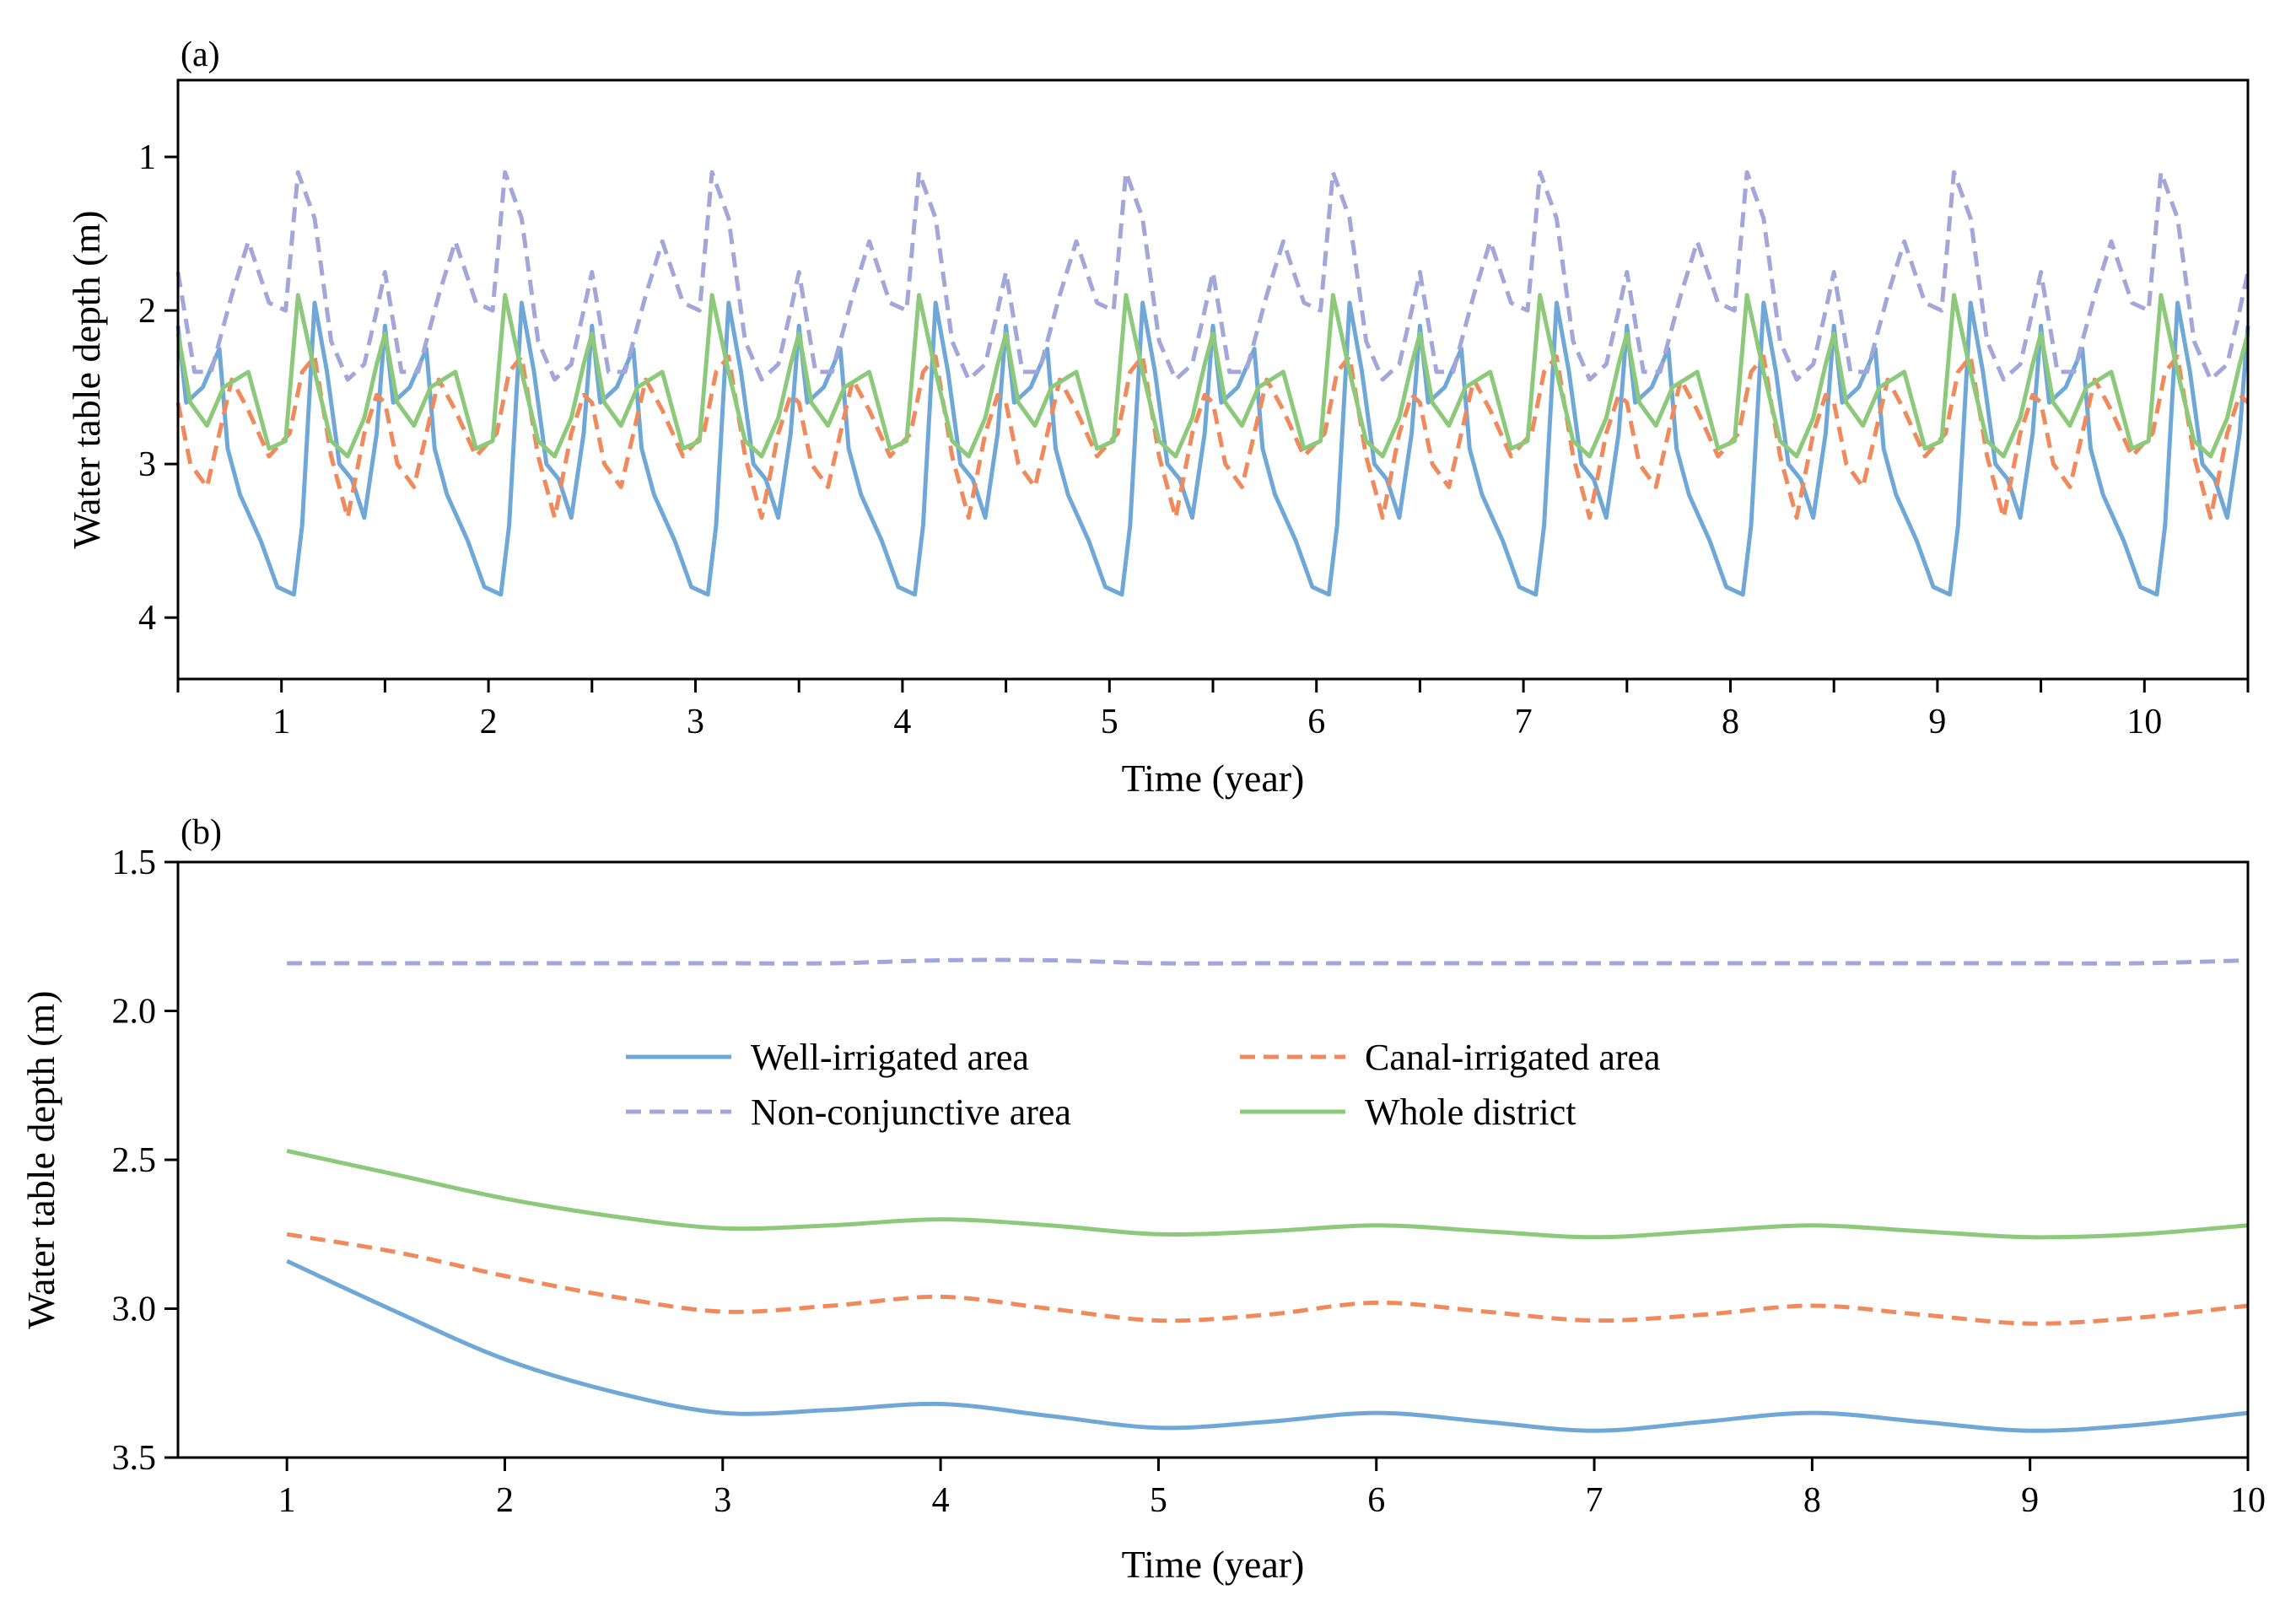 This screenshot has width=2296, height=1606. I want to click on panel-b-series-well, so click(1267, 1346).